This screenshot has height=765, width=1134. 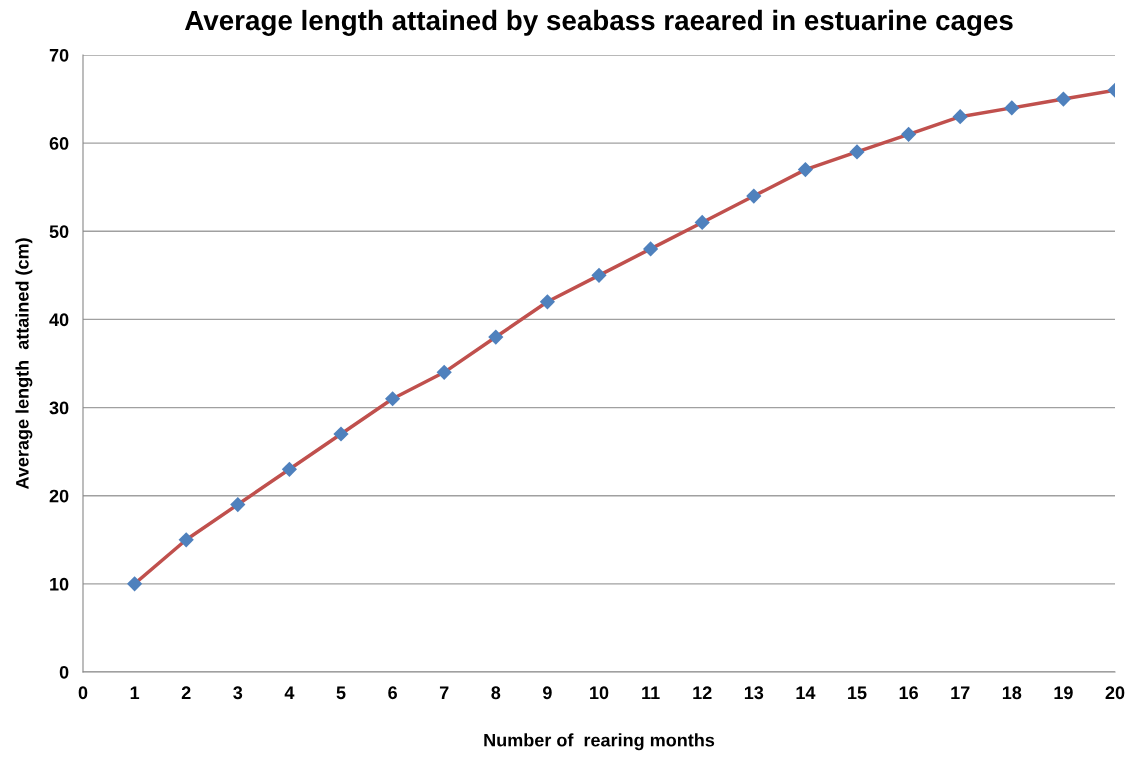 What do you see at coordinates (1063, 693) in the screenshot?
I see `x-tick-label: 19` at bounding box center [1063, 693].